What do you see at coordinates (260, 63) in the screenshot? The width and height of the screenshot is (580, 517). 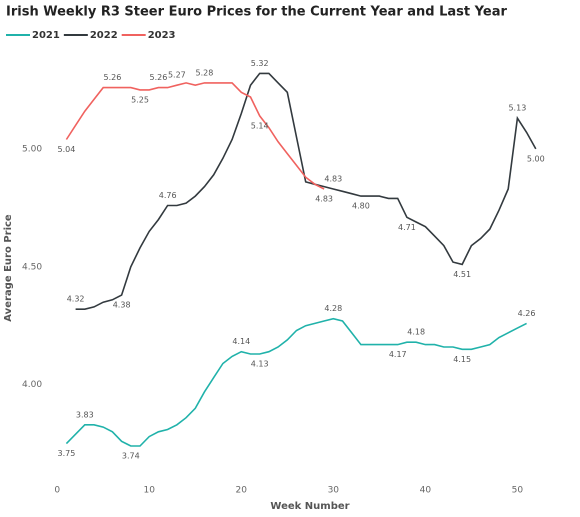 I see `data-label: 5.32` at bounding box center [260, 63].